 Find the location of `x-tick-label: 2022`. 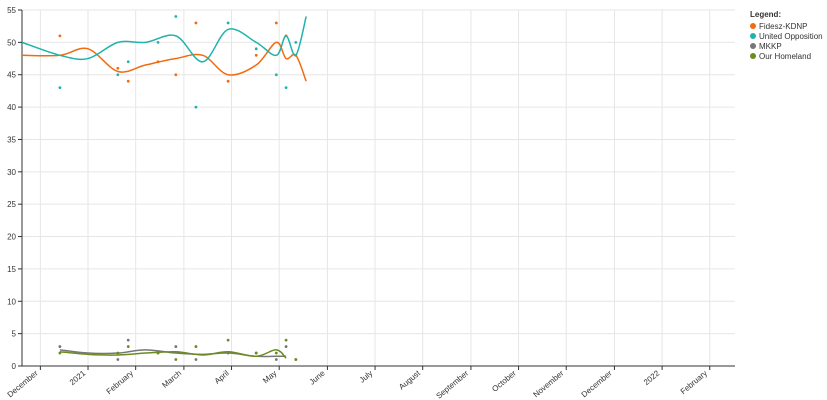

x-tick-label: 2022 is located at coordinates (652, 377).